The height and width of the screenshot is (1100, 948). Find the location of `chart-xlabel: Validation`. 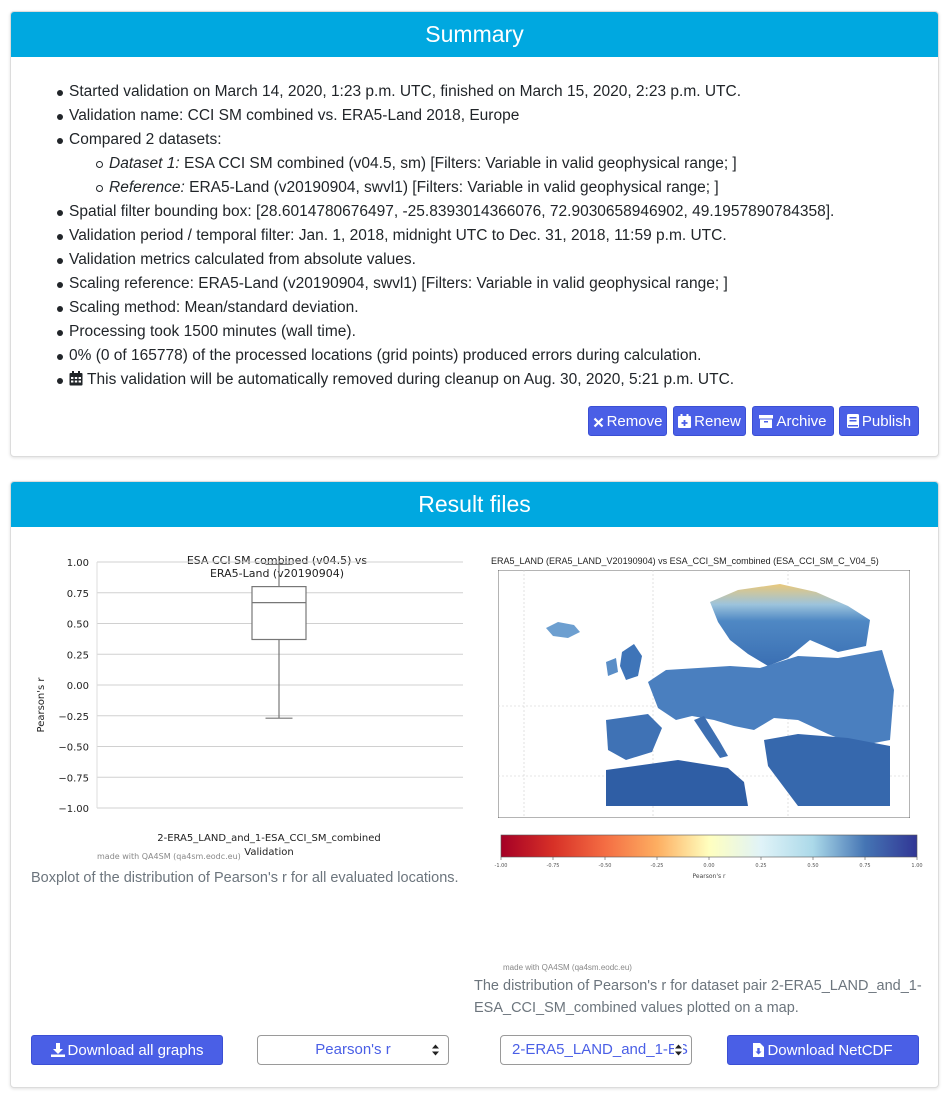

chart-xlabel: Validation is located at coordinates (268, 852).